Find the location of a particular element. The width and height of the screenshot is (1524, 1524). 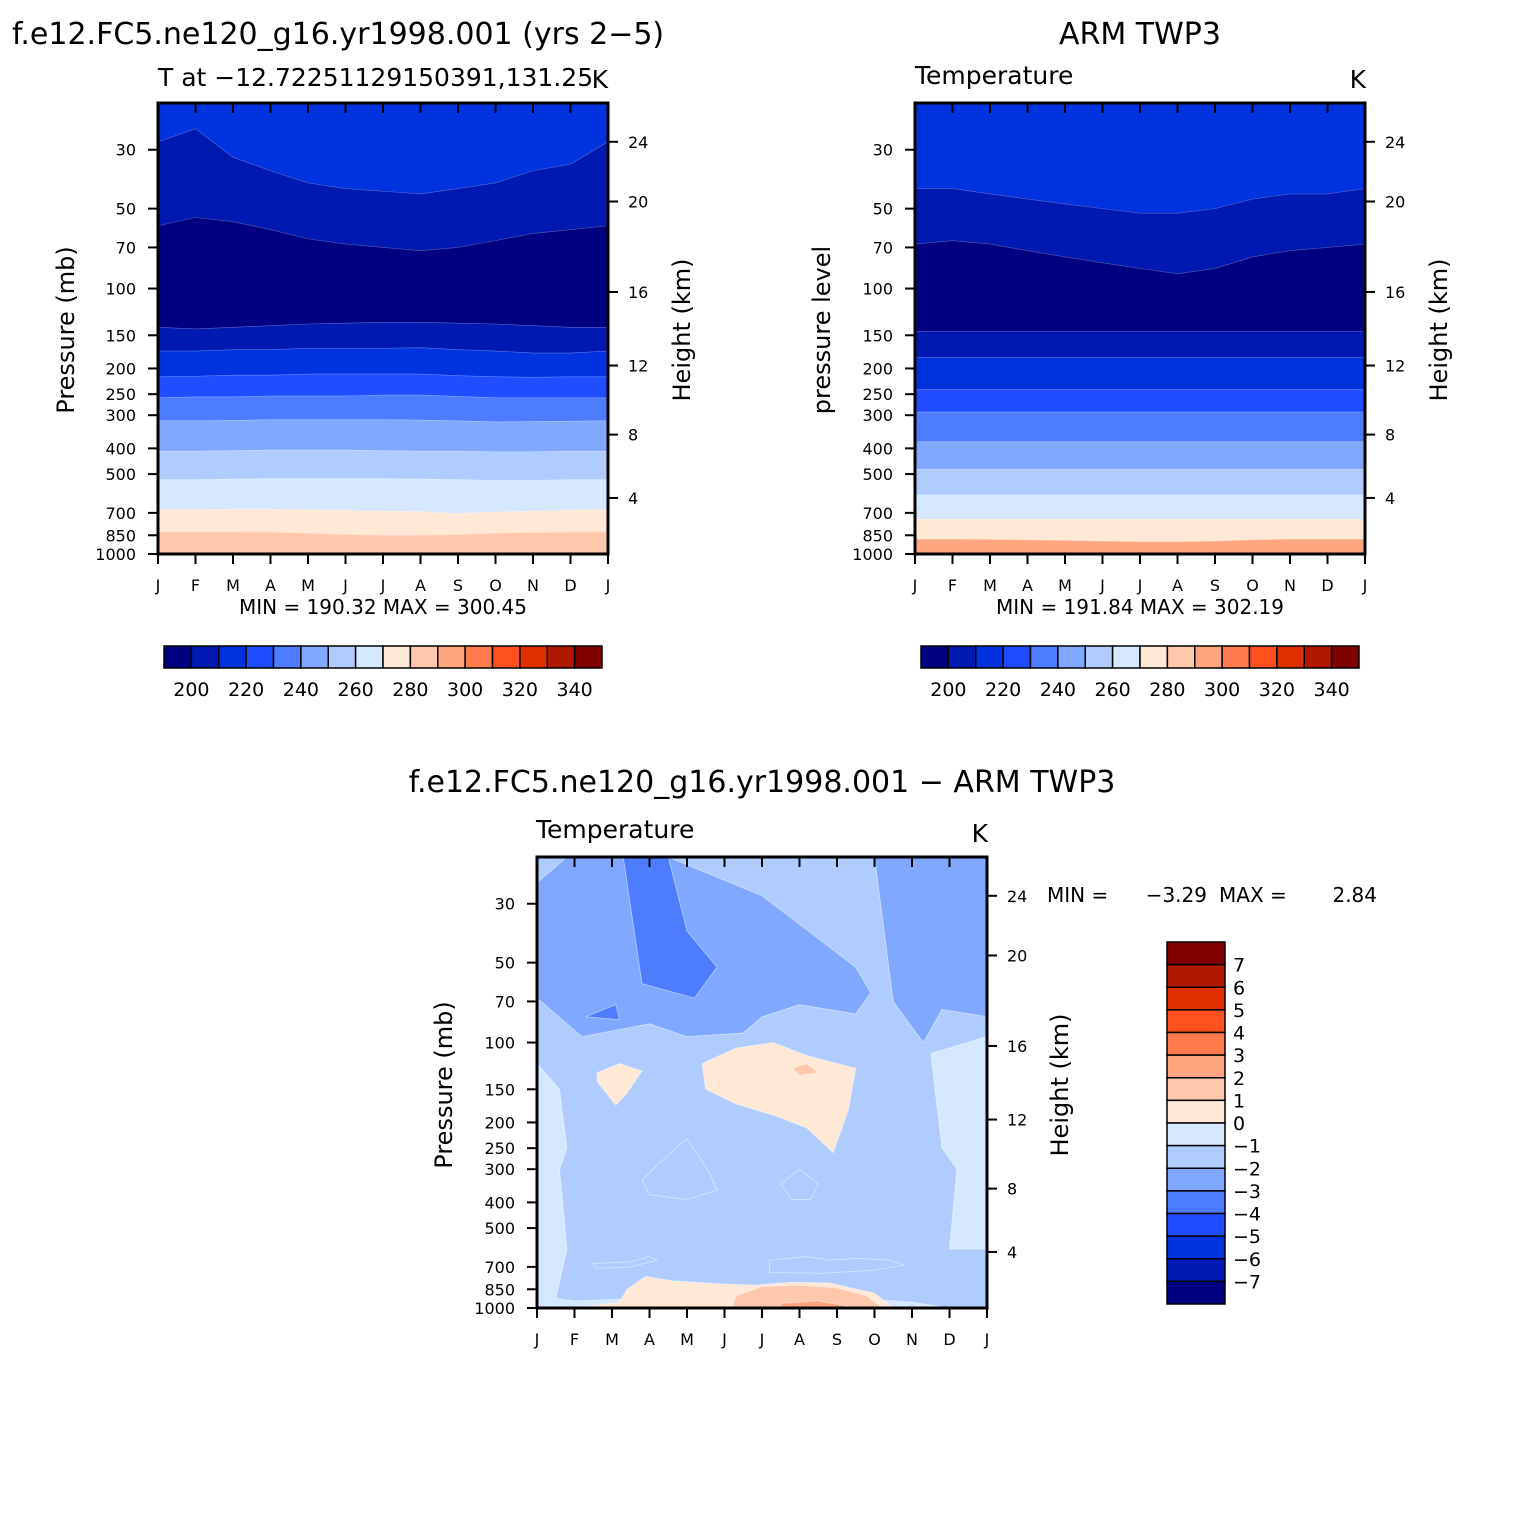

panel-model-units: K is located at coordinates (600, 79).